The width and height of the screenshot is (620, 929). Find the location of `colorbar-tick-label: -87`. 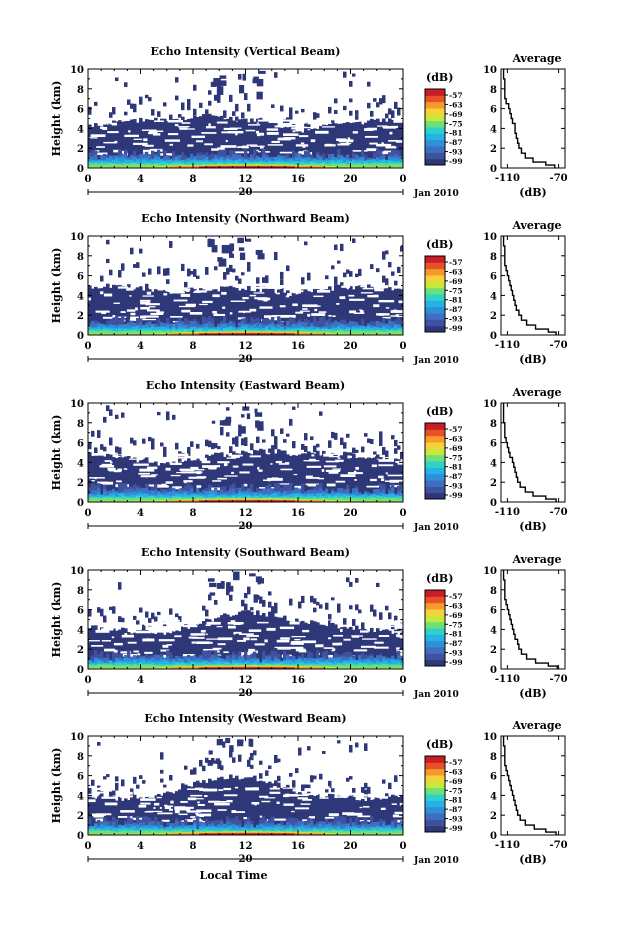

colorbar-tick-label: -87 is located at coordinates (456, 142).